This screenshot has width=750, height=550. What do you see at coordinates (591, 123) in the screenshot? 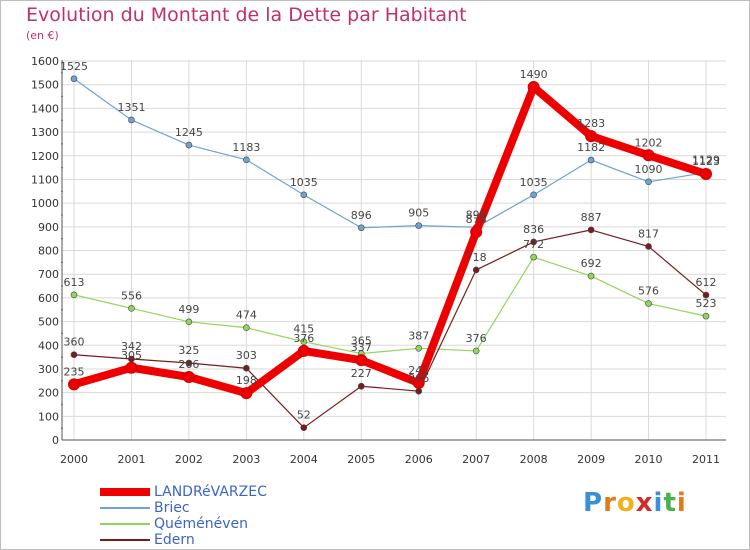
I see `data-label: 1283` at bounding box center [591, 123].